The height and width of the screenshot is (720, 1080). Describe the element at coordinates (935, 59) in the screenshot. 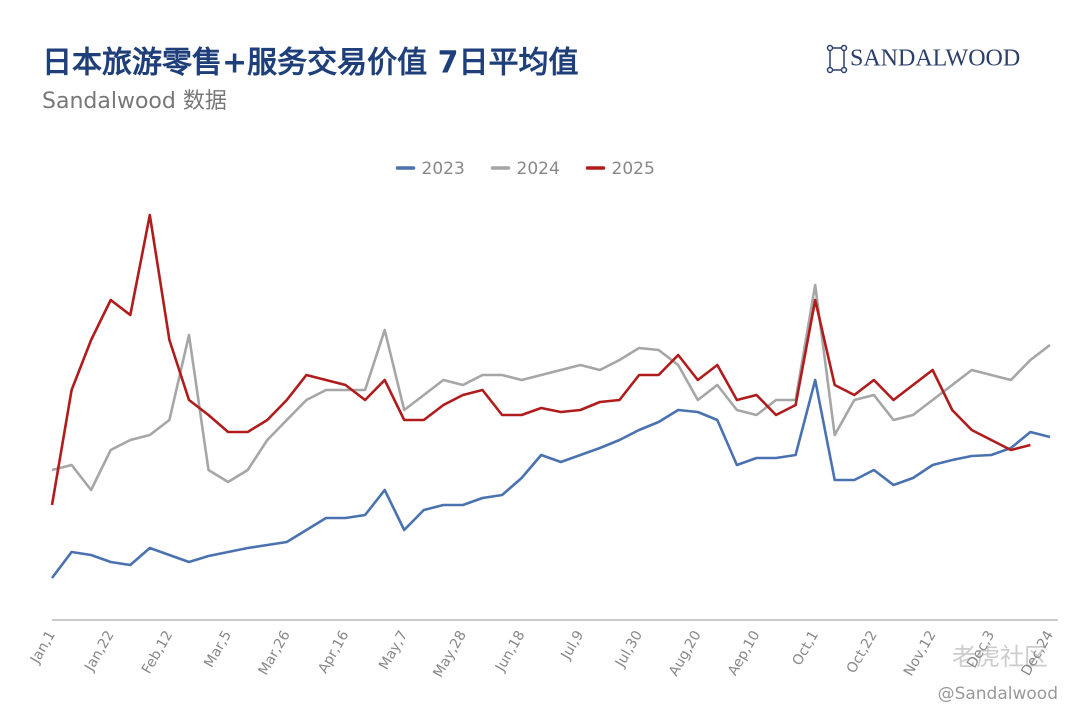

I see `logo: SANDALWOOD` at that location.